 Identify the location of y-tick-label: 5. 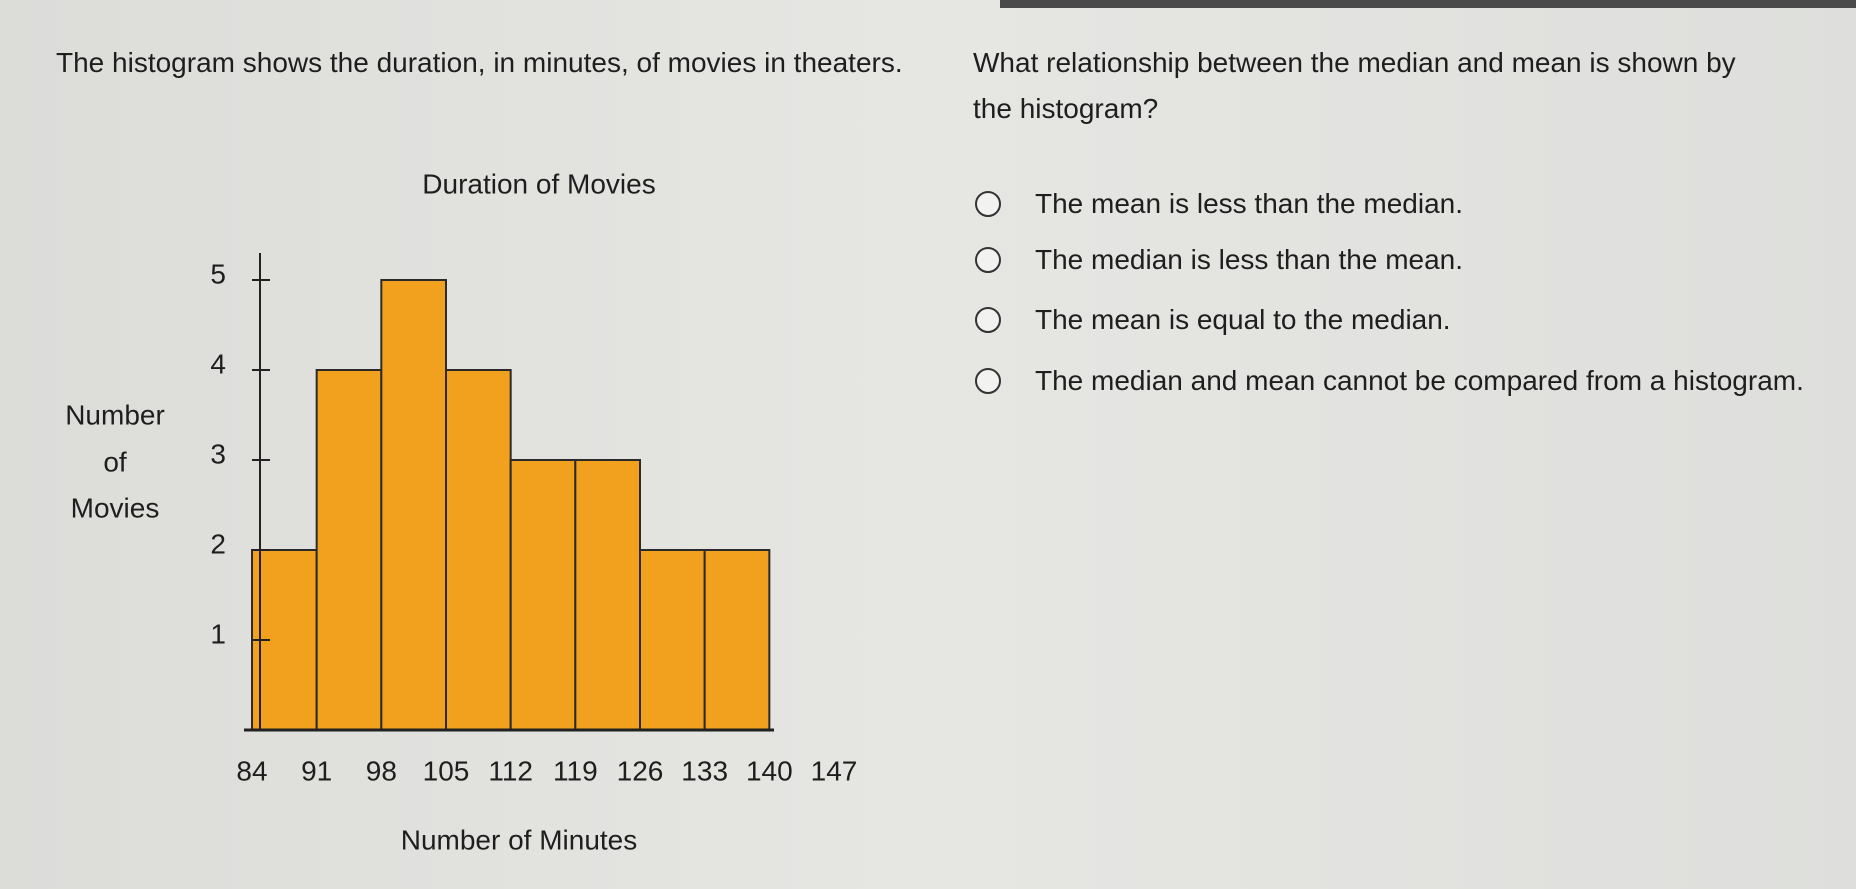
(218, 273).